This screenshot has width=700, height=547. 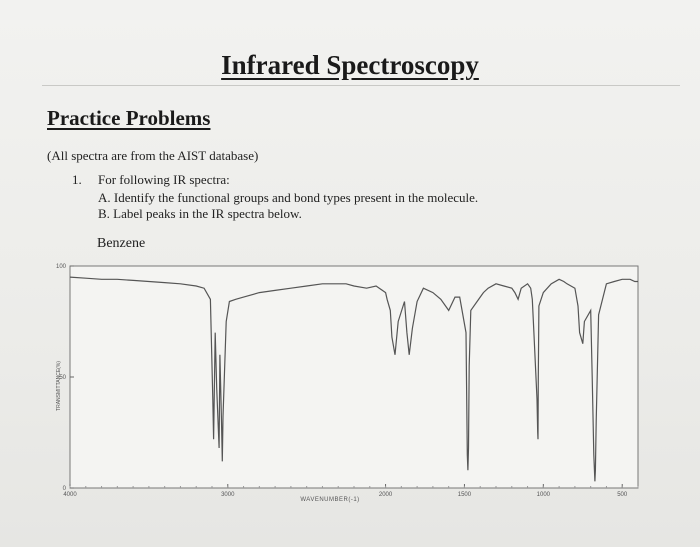 I want to click on source-note: (All spectra are from the AIST database), so click(x=153, y=155).